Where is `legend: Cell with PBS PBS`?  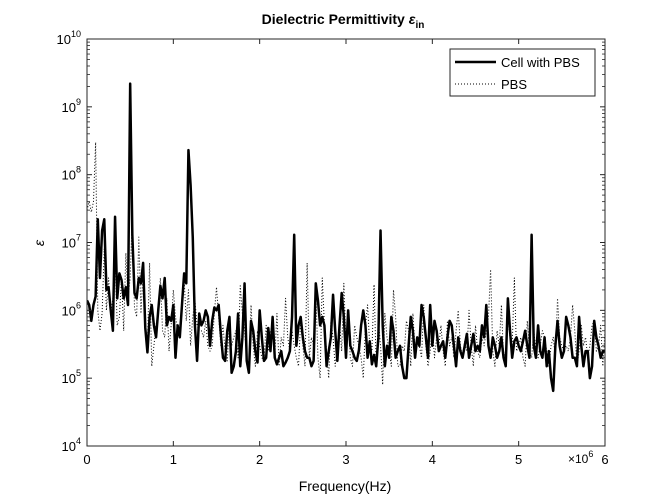
legend: Cell with PBS PBS is located at coordinates (522, 72).